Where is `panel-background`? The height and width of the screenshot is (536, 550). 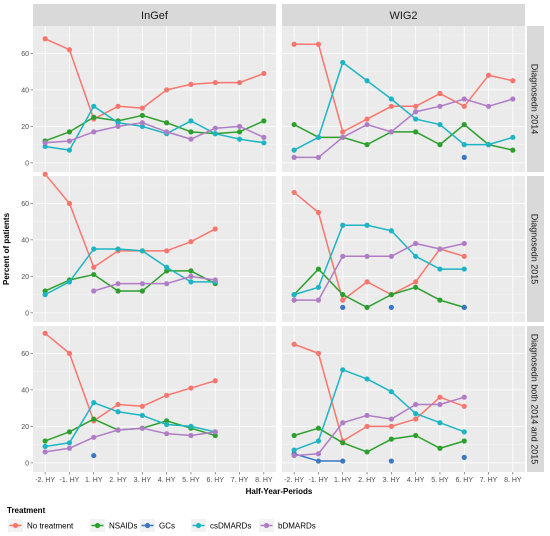
panel-background is located at coordinates (154, 399).